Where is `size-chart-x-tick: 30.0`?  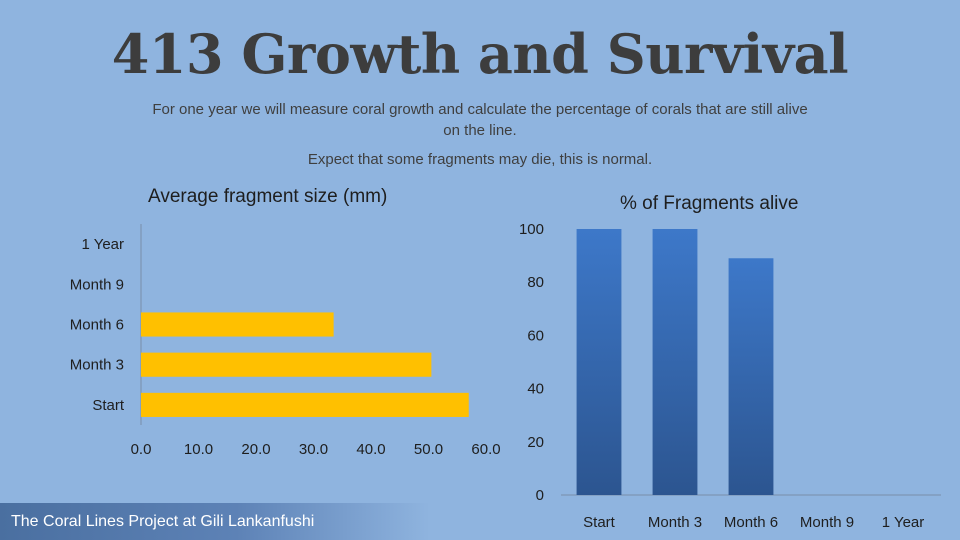 size-chart-x-tick: 30.0 is located at coordinates (313, 449).